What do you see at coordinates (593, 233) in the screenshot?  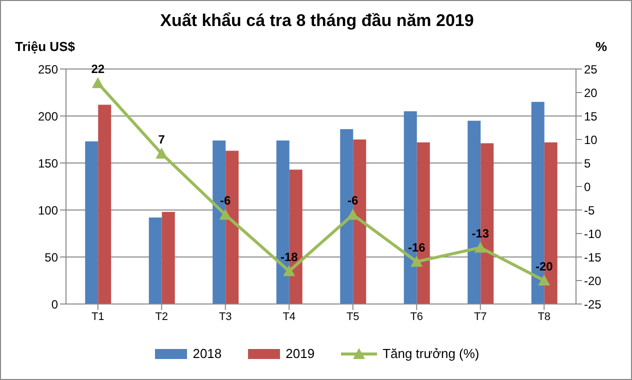 I see `y2-tick-label: -10` at bounding box center [593, 233].